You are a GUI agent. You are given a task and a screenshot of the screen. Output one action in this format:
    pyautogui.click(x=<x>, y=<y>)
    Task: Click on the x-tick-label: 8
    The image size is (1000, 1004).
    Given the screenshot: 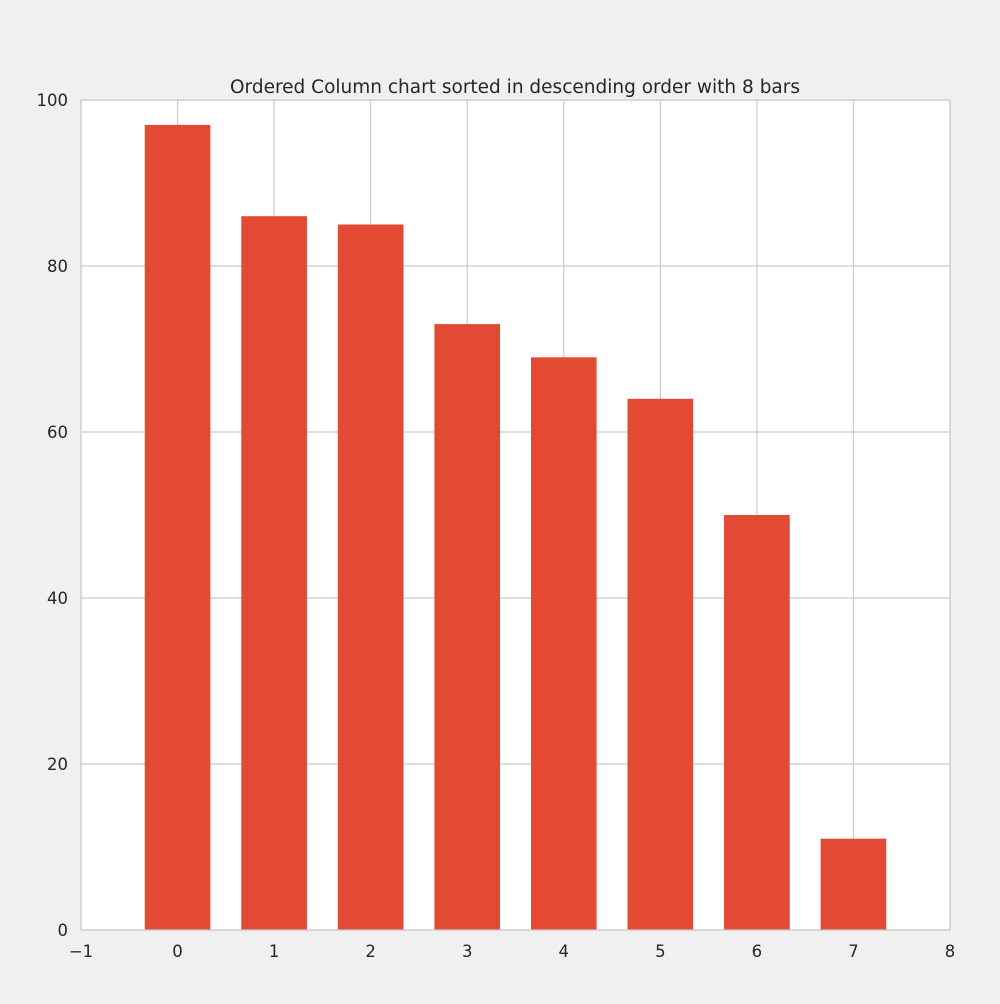 What is the action you would take?
    pyautogui.click(x=950, y=951)
    